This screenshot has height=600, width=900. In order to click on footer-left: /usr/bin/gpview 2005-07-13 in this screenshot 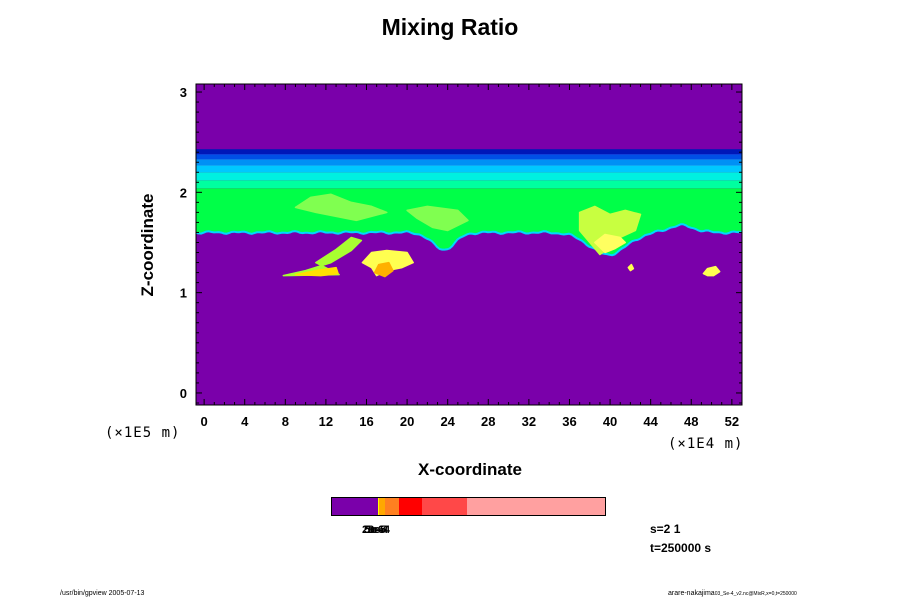, I will do `click(102, 593)`.